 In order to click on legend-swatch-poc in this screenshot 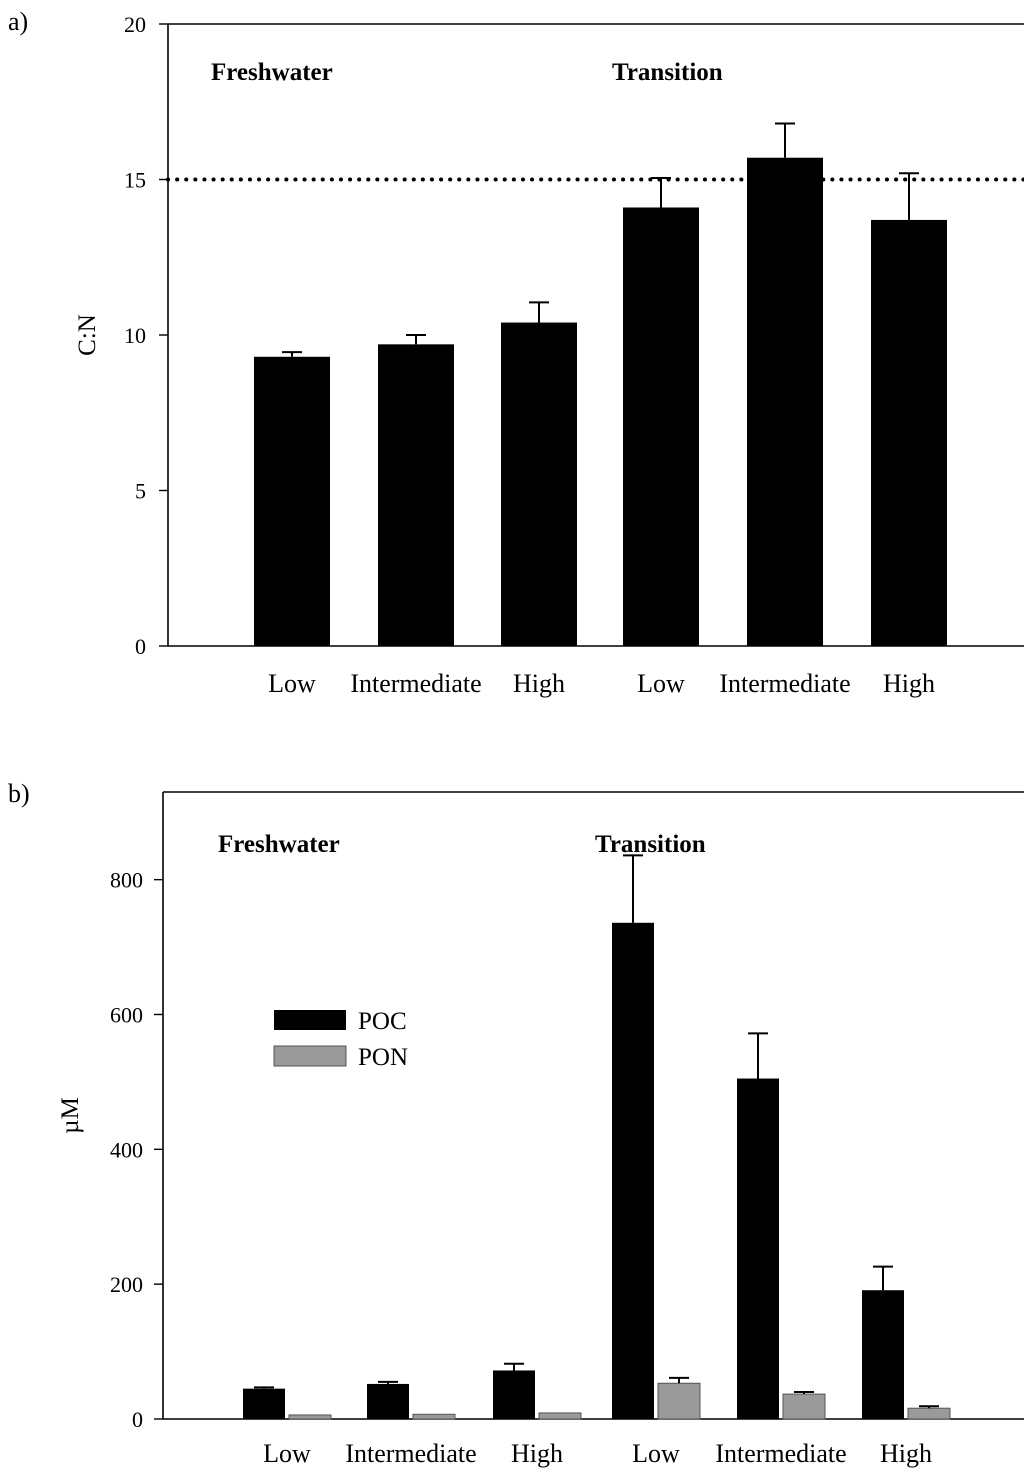, I will do `click(310, 1020)`.